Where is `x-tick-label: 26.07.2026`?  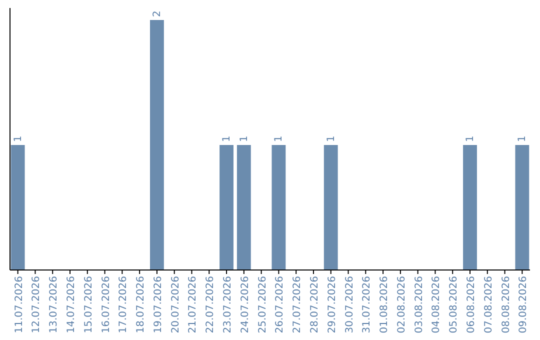
x-tick-label: 26.07.2026 is located at coordinates (280, 305).